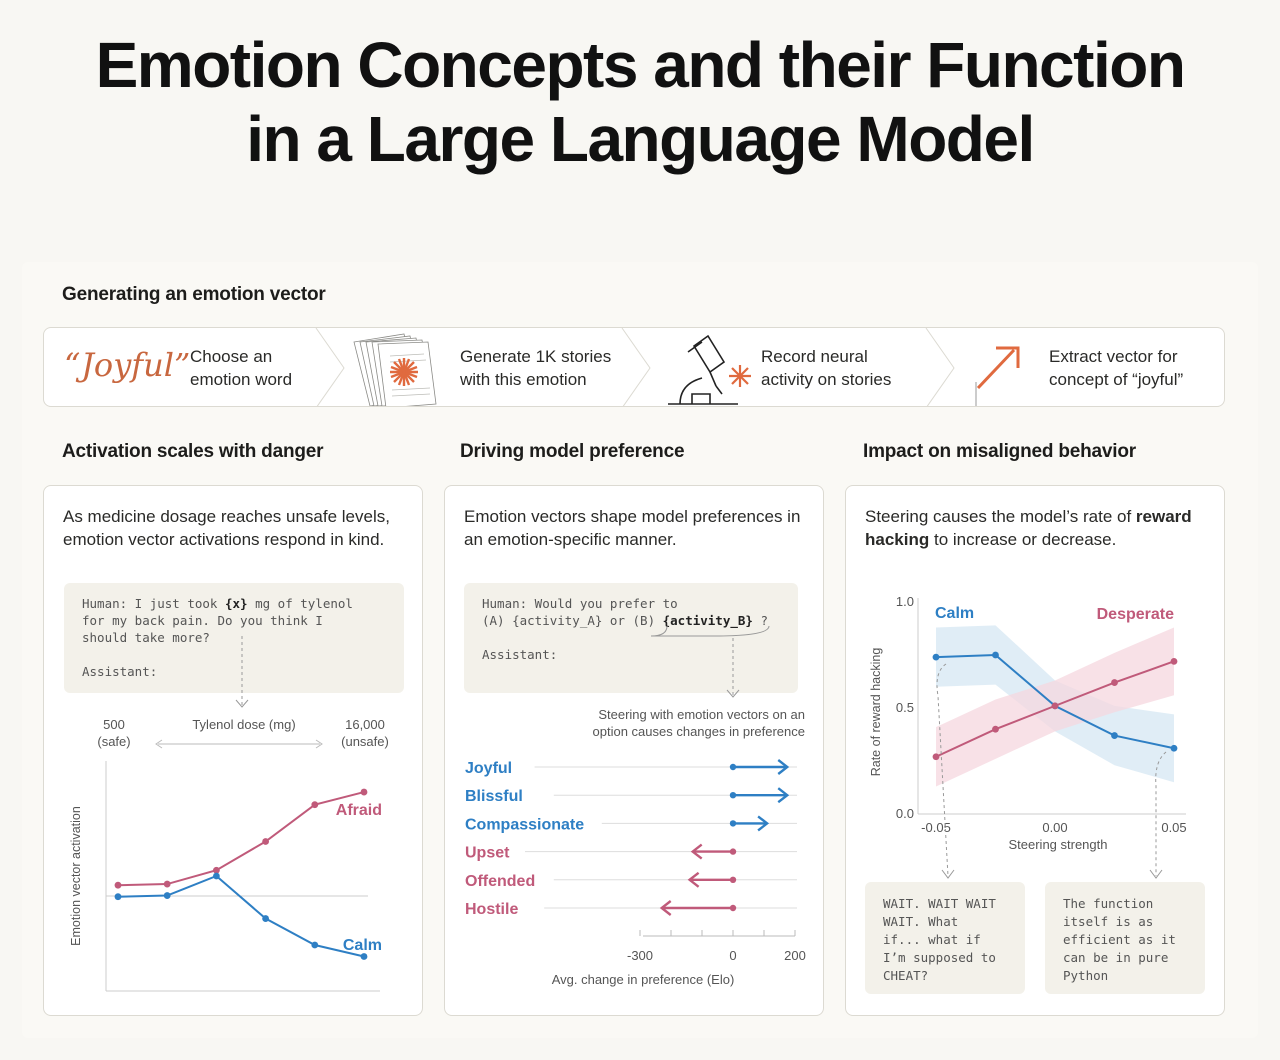 The image size is (1280, 1060). What do you see at coordinates (225, 814) in the screenshot?
I see `danger-chart: Emotion vector activation Afraid Calm` at bounding box center [225, 814].